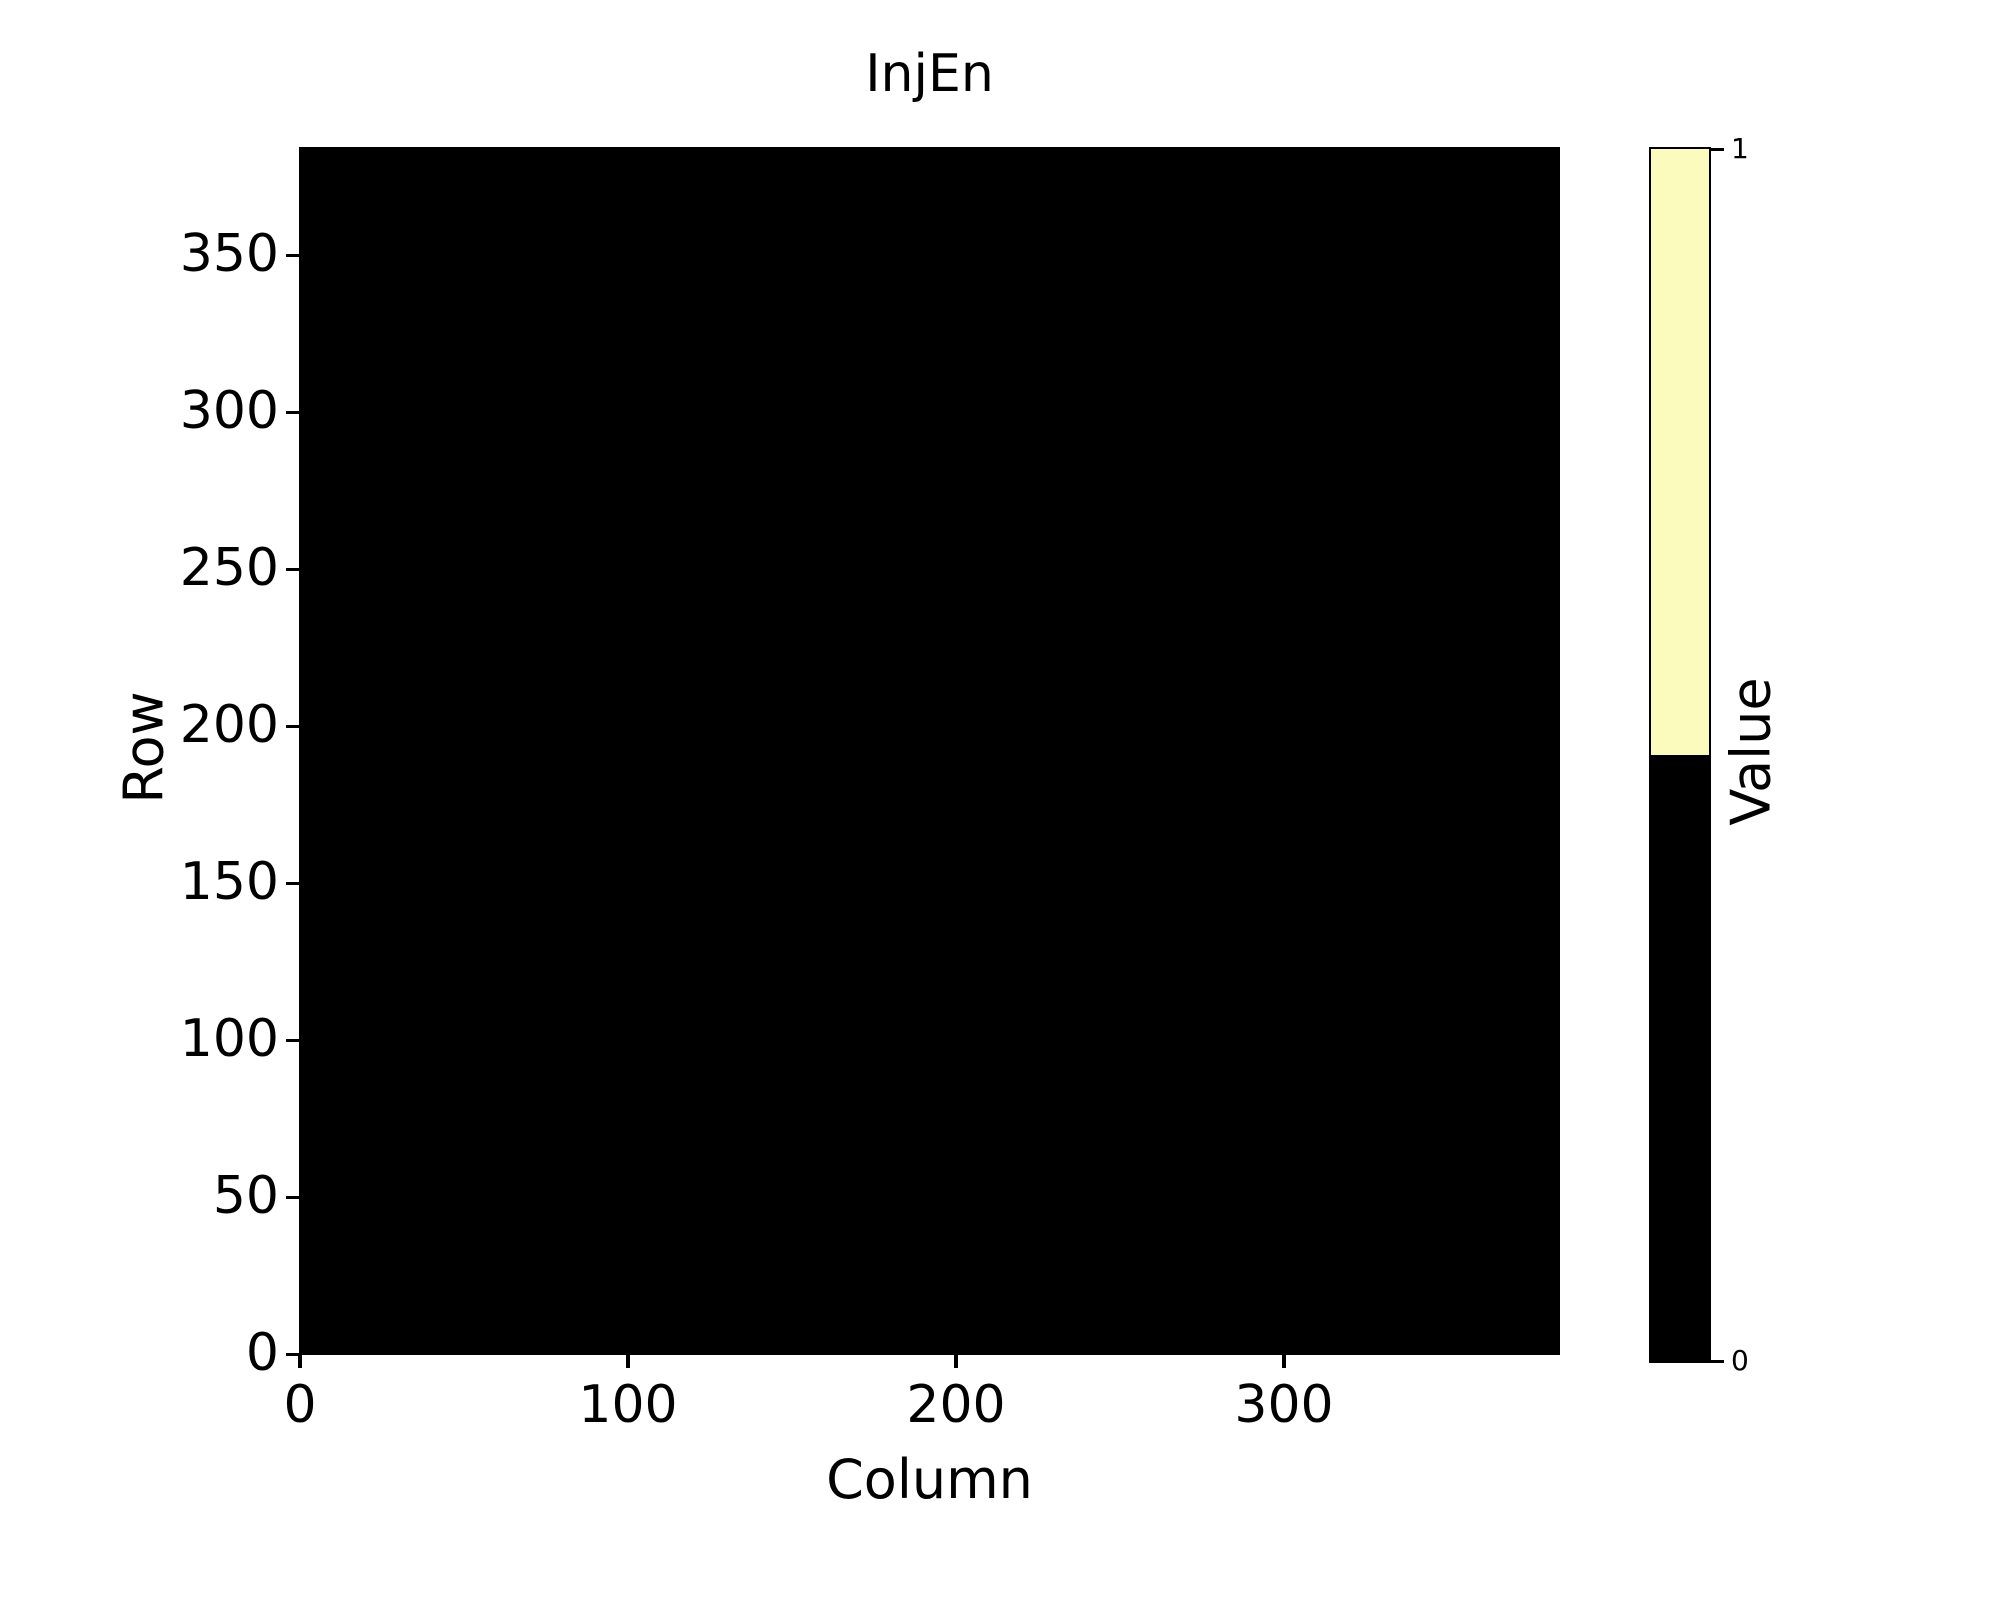 The width and height of the screenshot is (2000, 1600). I want to click on colorbar-segment-low, so click(1680, 1058).